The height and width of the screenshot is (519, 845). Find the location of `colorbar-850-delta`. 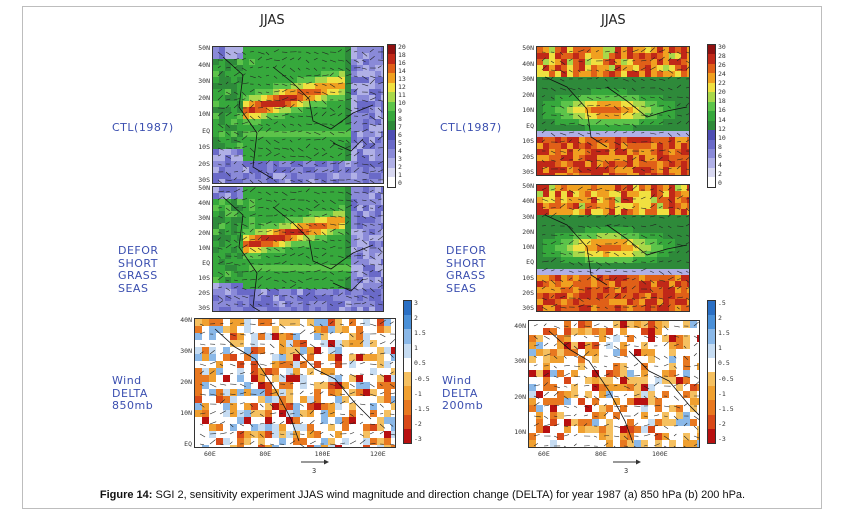

colorbar-850-delta is located at coordinates (407, 372).